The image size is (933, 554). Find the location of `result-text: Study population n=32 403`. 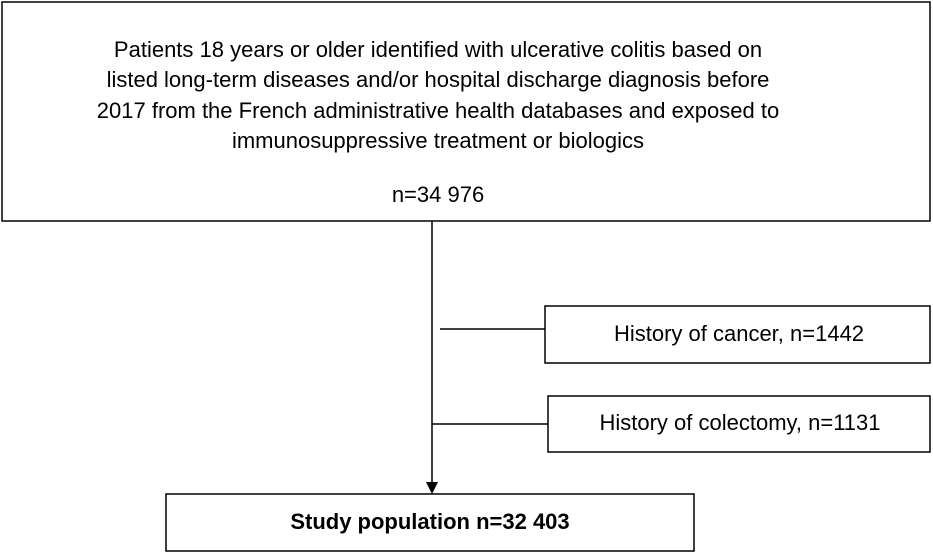

result-text: Study population n=32 403 is located at coordinates (429, 521).